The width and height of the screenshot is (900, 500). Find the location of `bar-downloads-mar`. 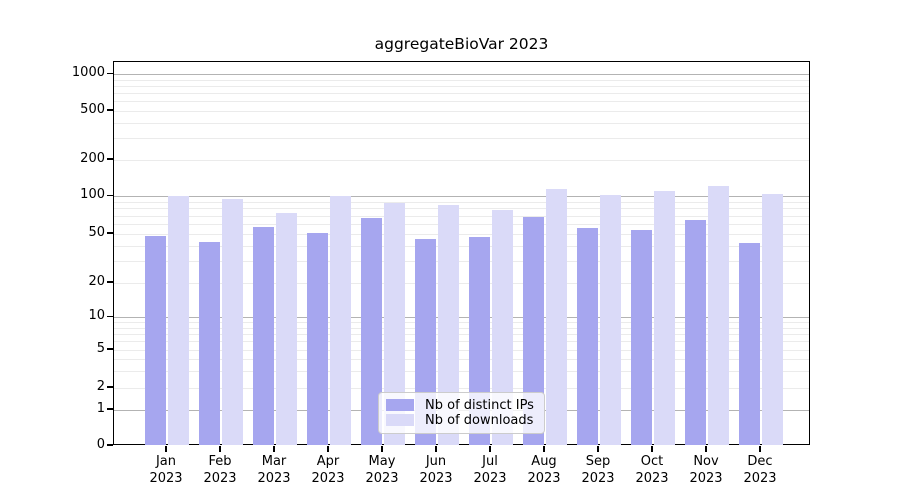

bar-downloads-mar is located at coordinates (286, 329).